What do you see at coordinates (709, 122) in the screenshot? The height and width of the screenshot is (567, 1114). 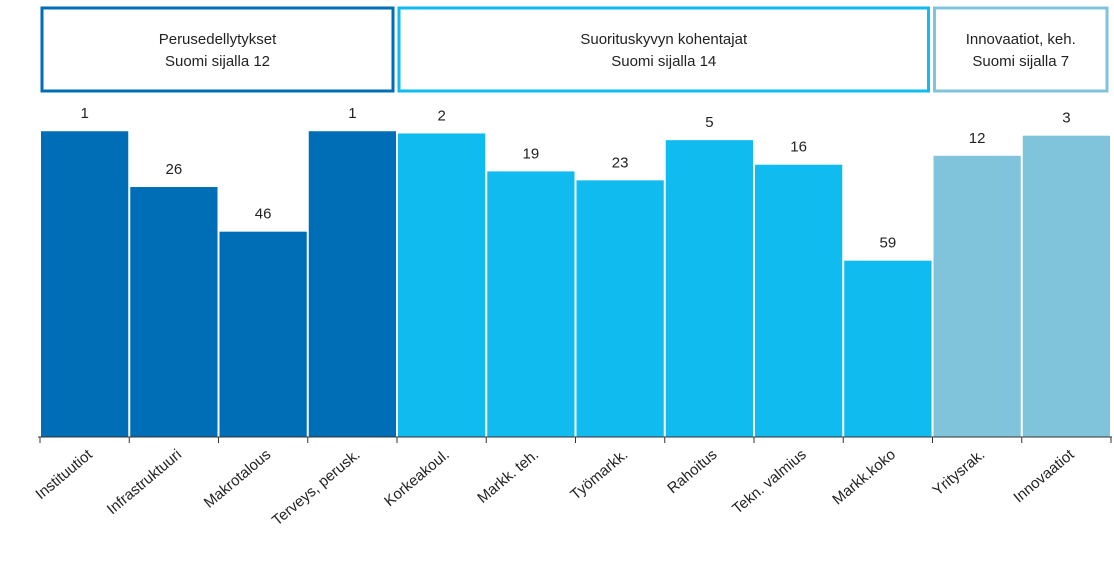 I see `value-label: 5` at bounding box center [709, 122].